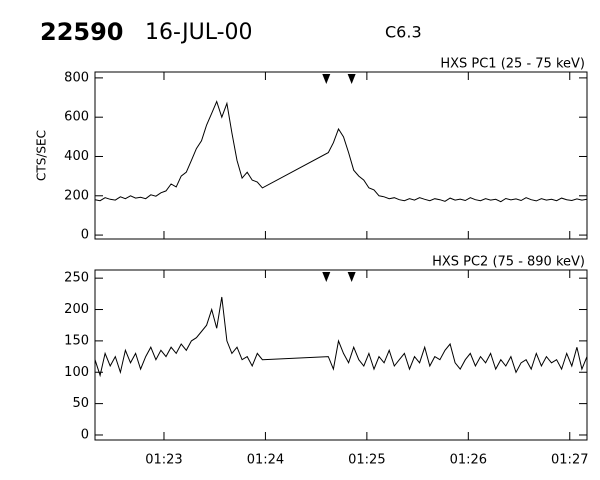 This screenshot has width=600, height=480. Describe the element at coordinates (468, 460) in the screenshot. I see `x-tick-label: 01:26` at that location.